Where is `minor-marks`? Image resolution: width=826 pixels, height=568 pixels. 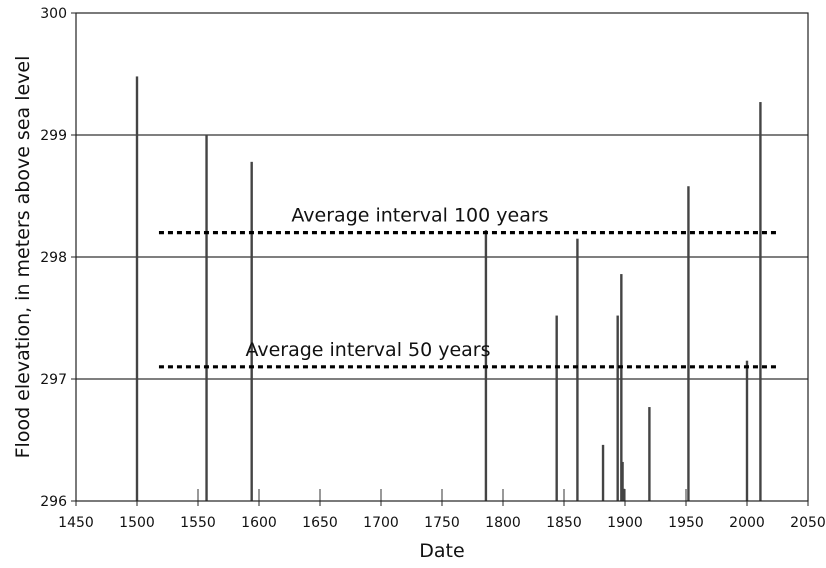 minor-marks is located at coordinates (472, 495).